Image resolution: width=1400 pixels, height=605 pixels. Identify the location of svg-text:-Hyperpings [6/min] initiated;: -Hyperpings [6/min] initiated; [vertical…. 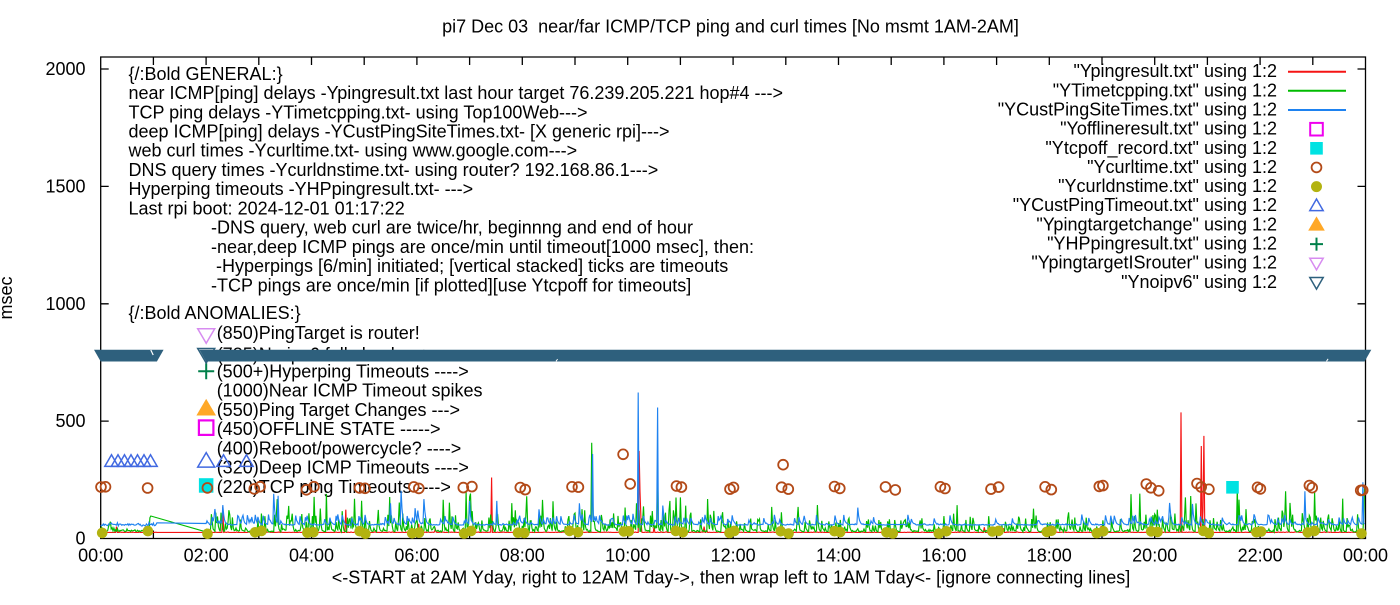
(469, 266).